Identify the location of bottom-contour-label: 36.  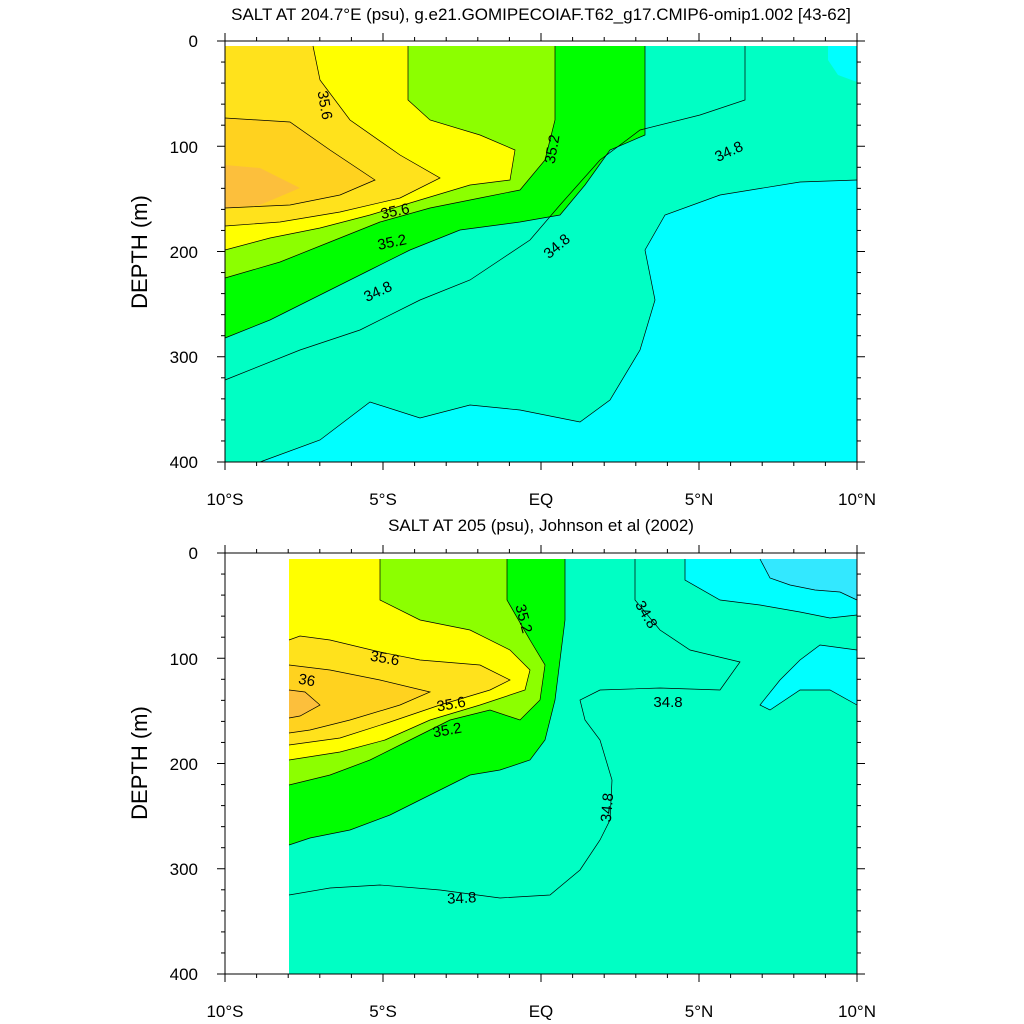
(306, 681).